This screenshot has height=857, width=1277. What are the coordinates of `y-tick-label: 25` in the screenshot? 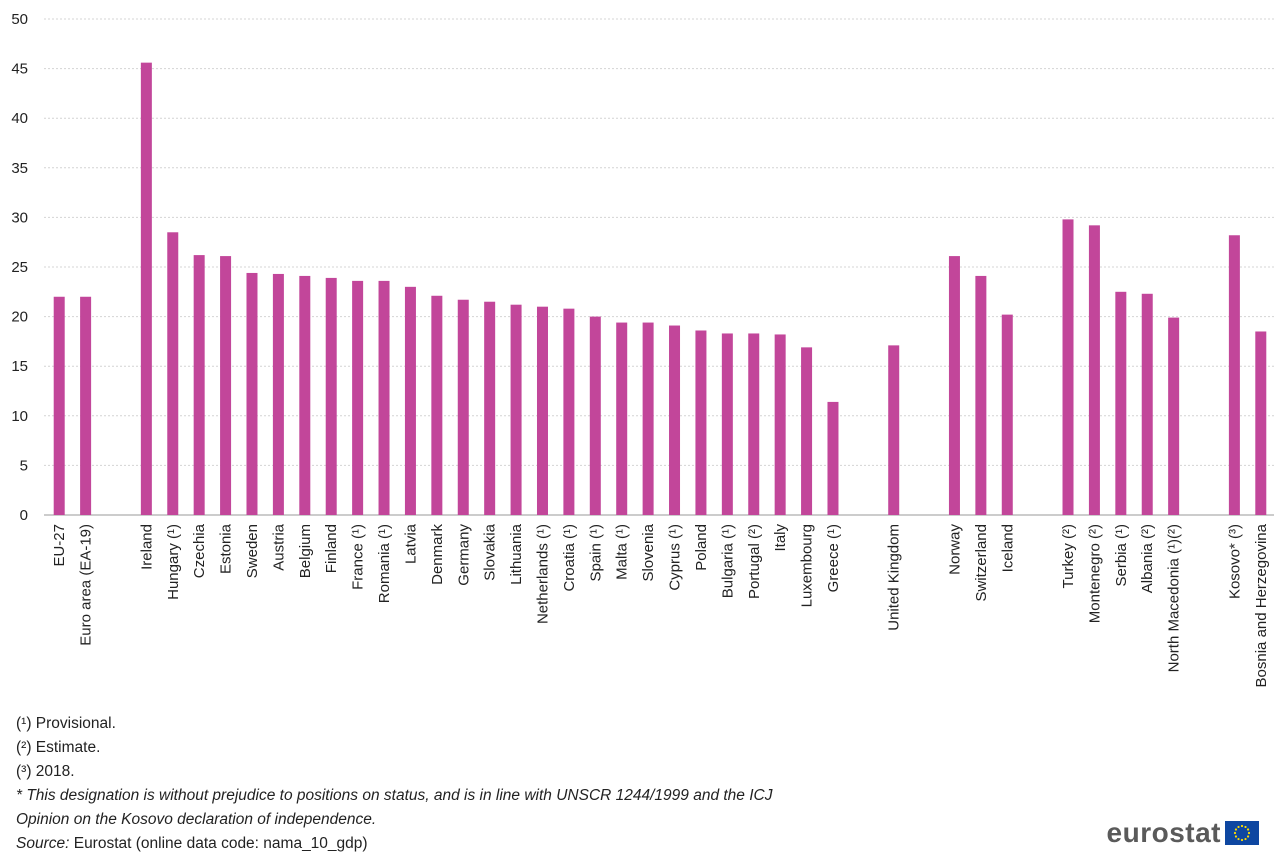 It's located at (19, 267).